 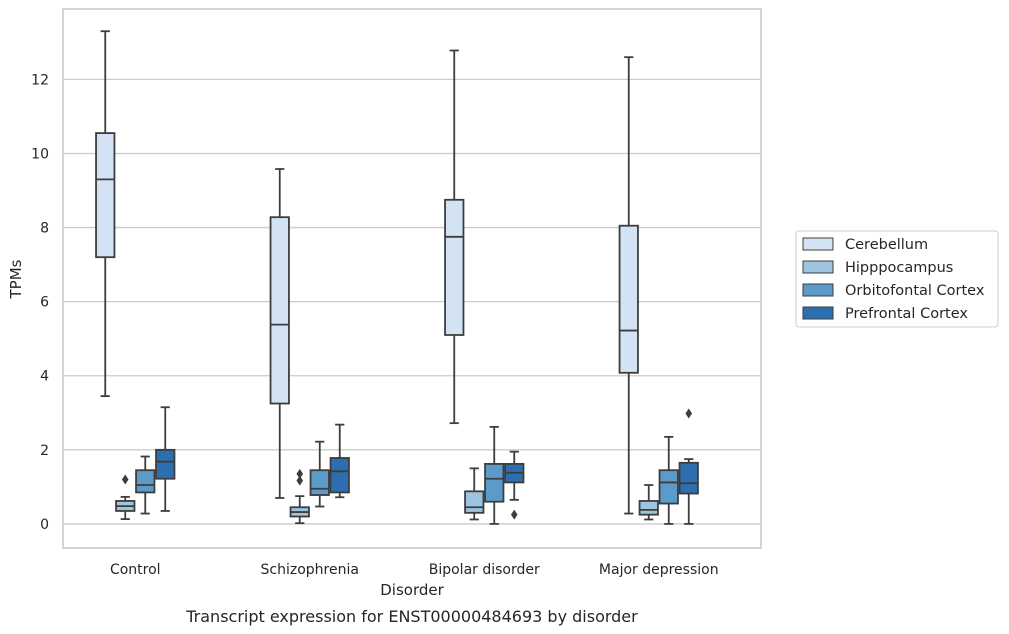 I want to click on y-tick-label: 8, so click(x=44, y=229).